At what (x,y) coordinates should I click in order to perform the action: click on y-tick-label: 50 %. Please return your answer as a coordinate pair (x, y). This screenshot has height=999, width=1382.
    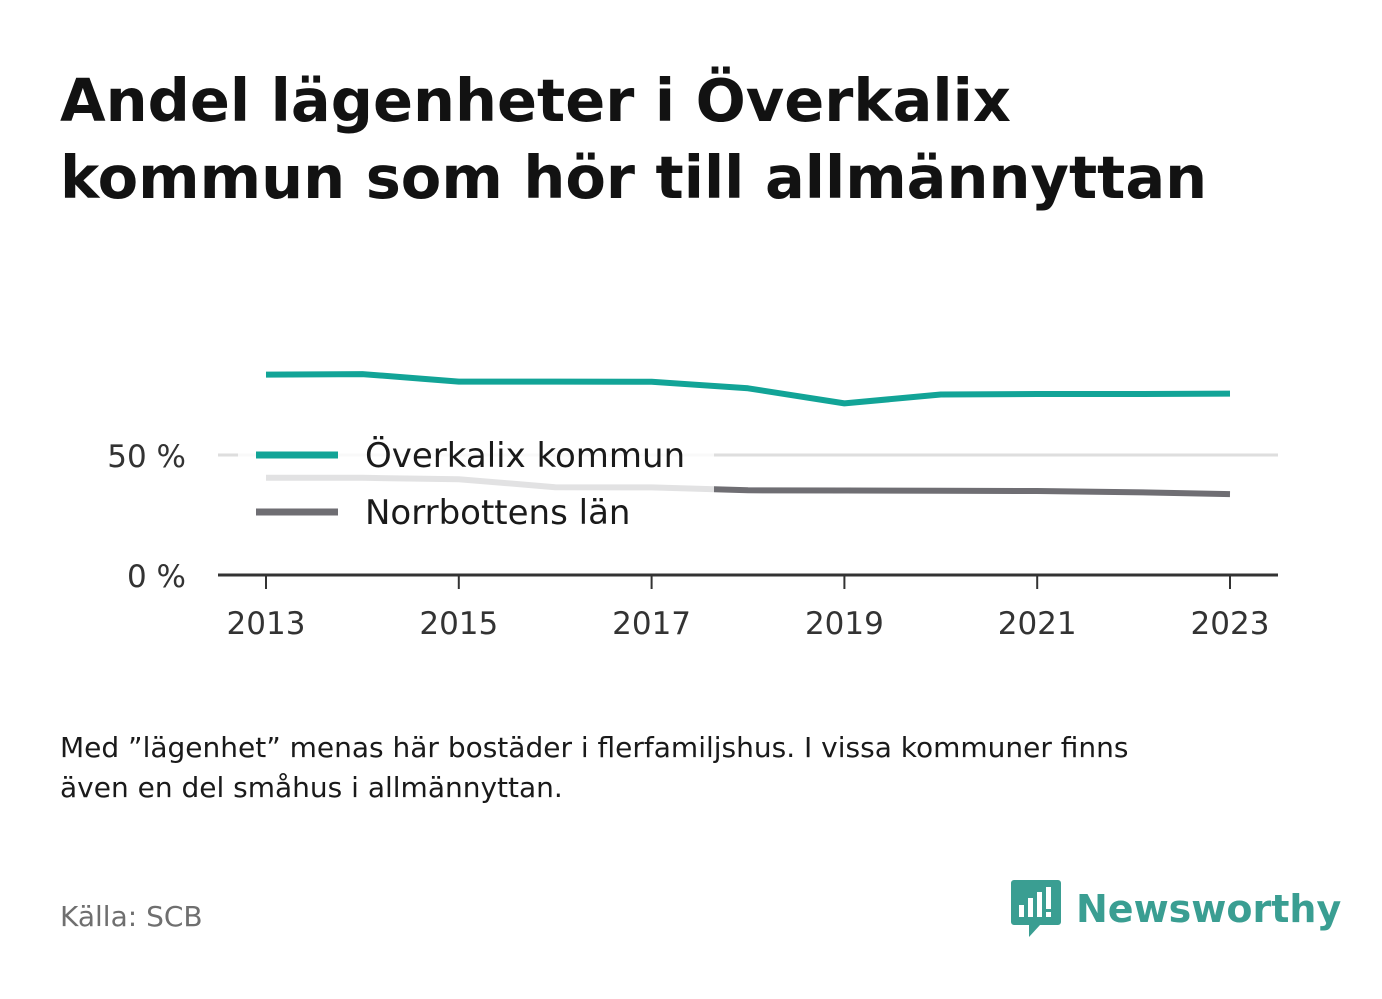
    Looking at the image, I should click on (146, 457).